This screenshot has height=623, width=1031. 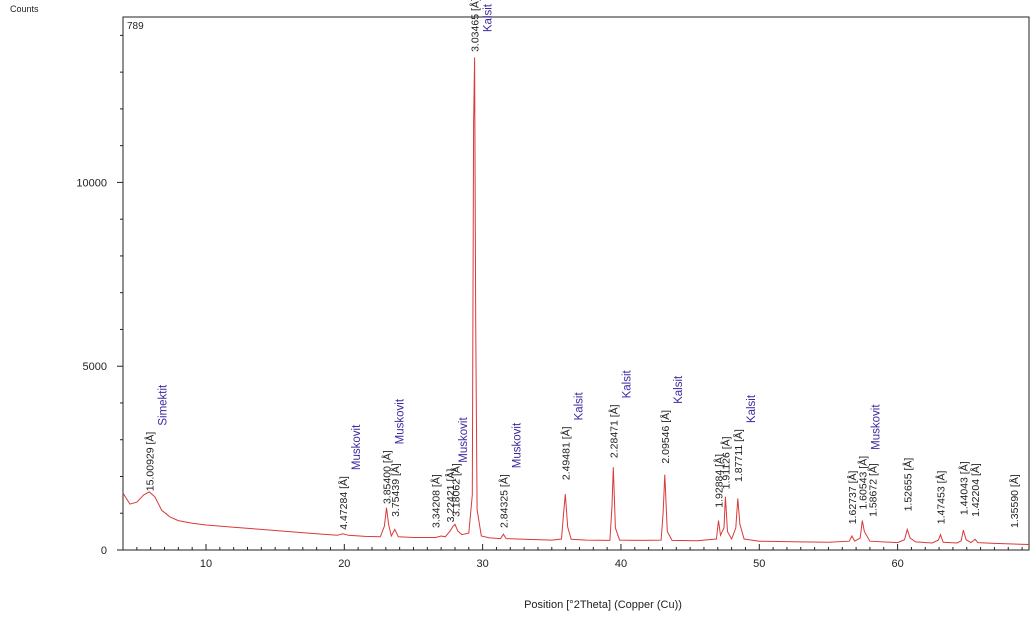 What do you see at coordinates (725, 462) in the screenshot?
I see `peak-d-spacing-label: 1.91126 [Å]` at bounding box center [725, 462].